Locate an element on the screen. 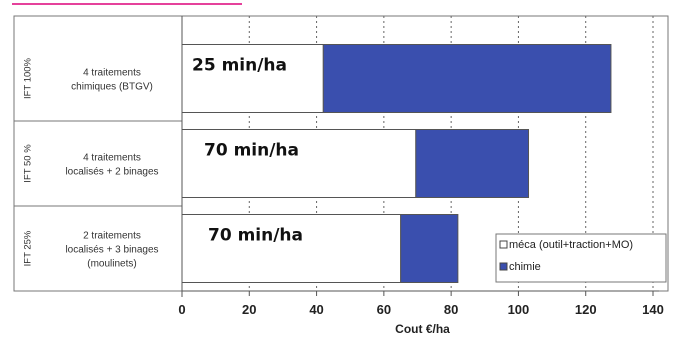  category-label-1-line-0: 4 traitements is located at coordinates (112, 158).